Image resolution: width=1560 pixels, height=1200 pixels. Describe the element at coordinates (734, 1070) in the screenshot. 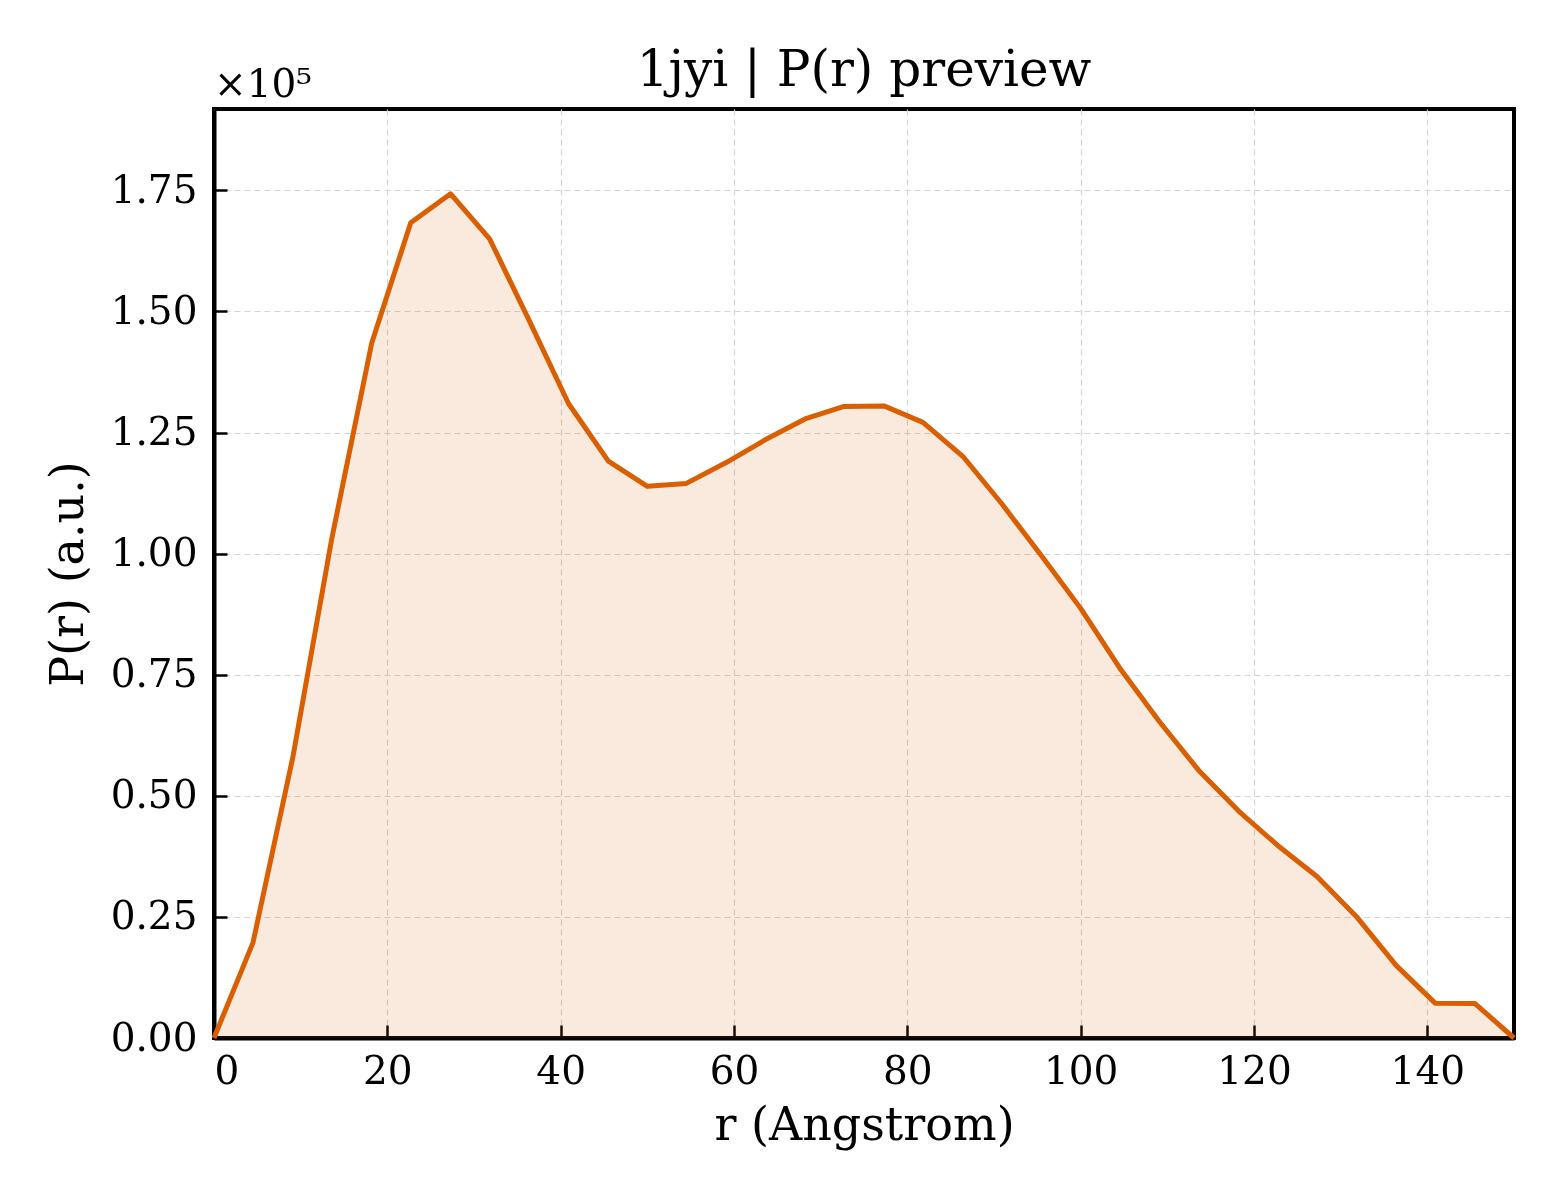

I see `x-tick-label: 60` at that location.